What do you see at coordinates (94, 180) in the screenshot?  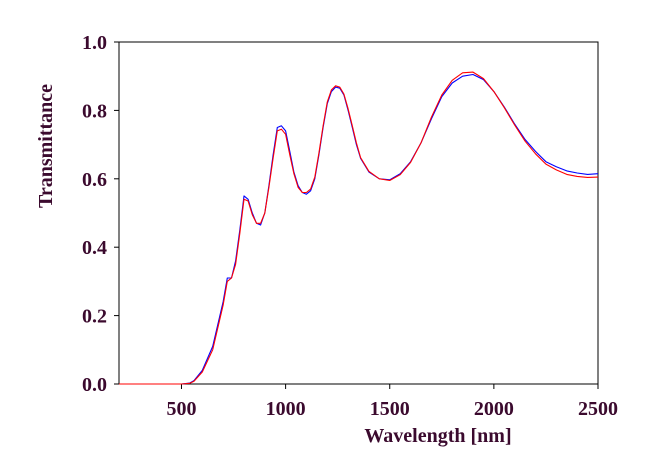 I see `y-tick-label: 0.6` at bounding box center [94, 180].